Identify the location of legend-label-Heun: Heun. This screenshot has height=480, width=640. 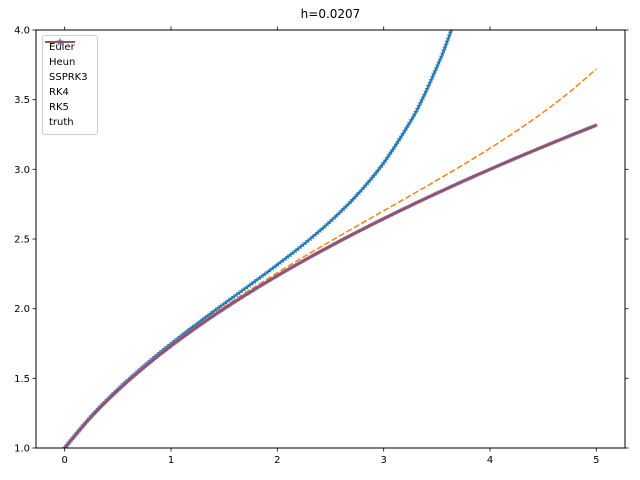
(62, 62).